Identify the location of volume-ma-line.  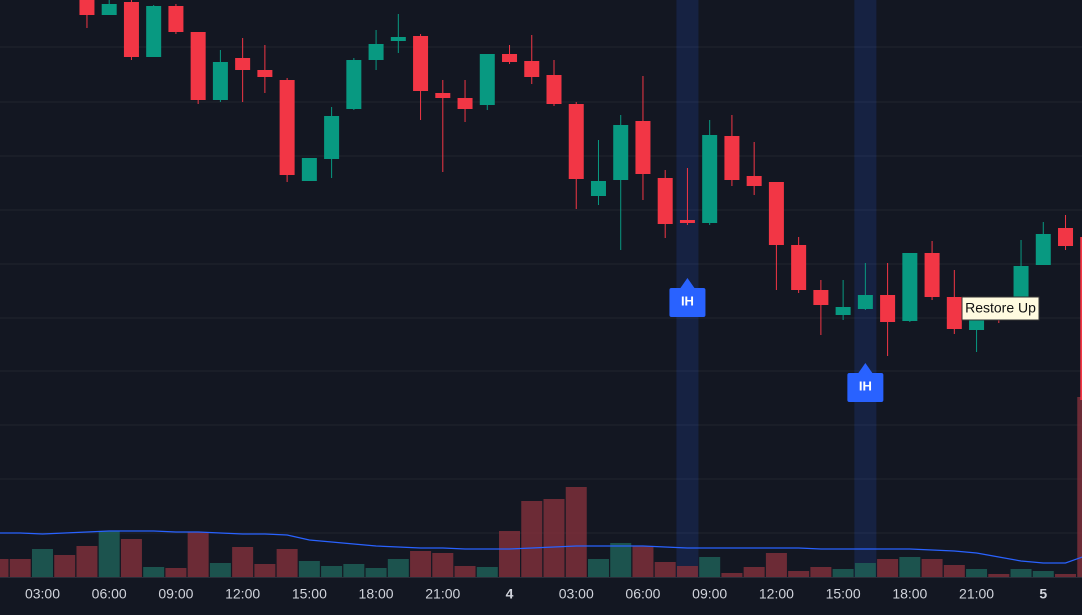
(541, 547).